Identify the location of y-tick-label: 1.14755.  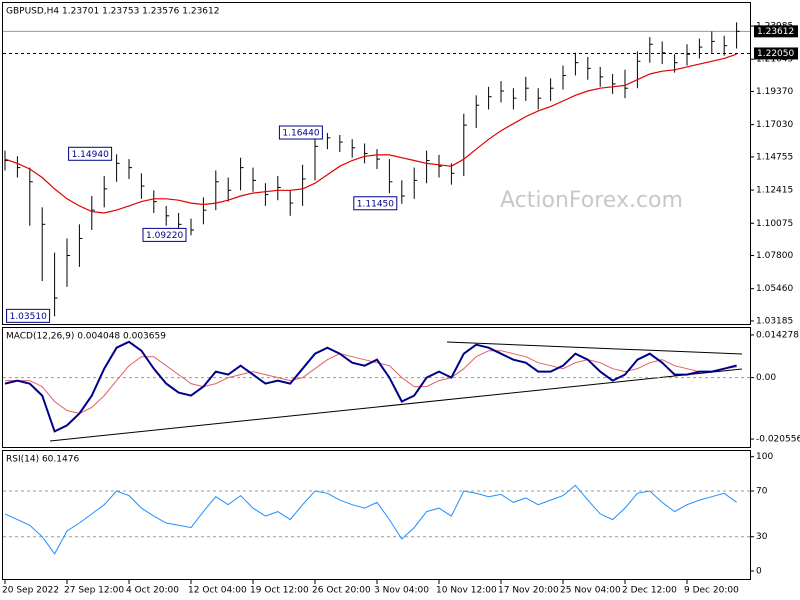
(774, 157).